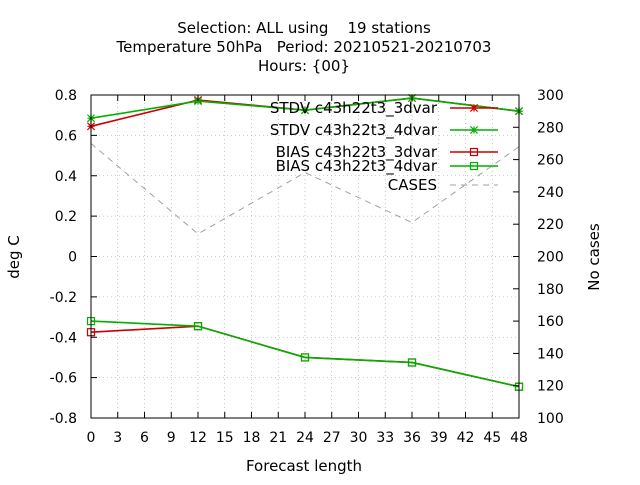 This screenshot has height=485, width=640. I want to click on y-tick-label: 0.8, so click(66, 96).